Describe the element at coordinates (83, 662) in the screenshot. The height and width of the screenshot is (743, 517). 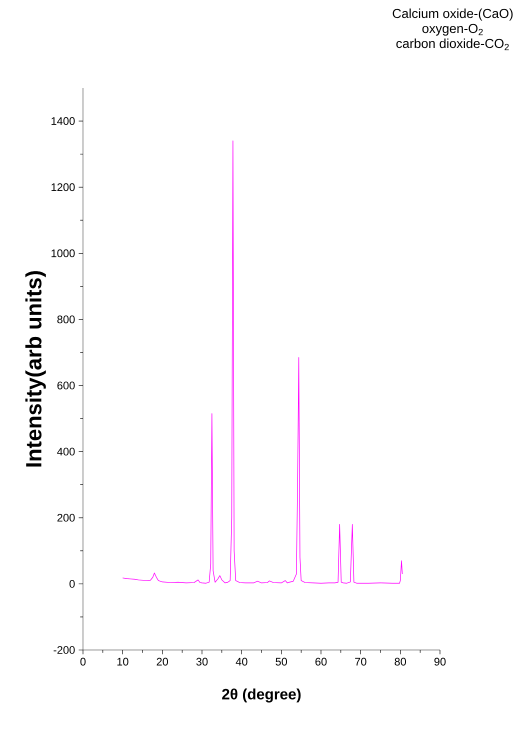
I see `x-tick-label: 0` at that location.